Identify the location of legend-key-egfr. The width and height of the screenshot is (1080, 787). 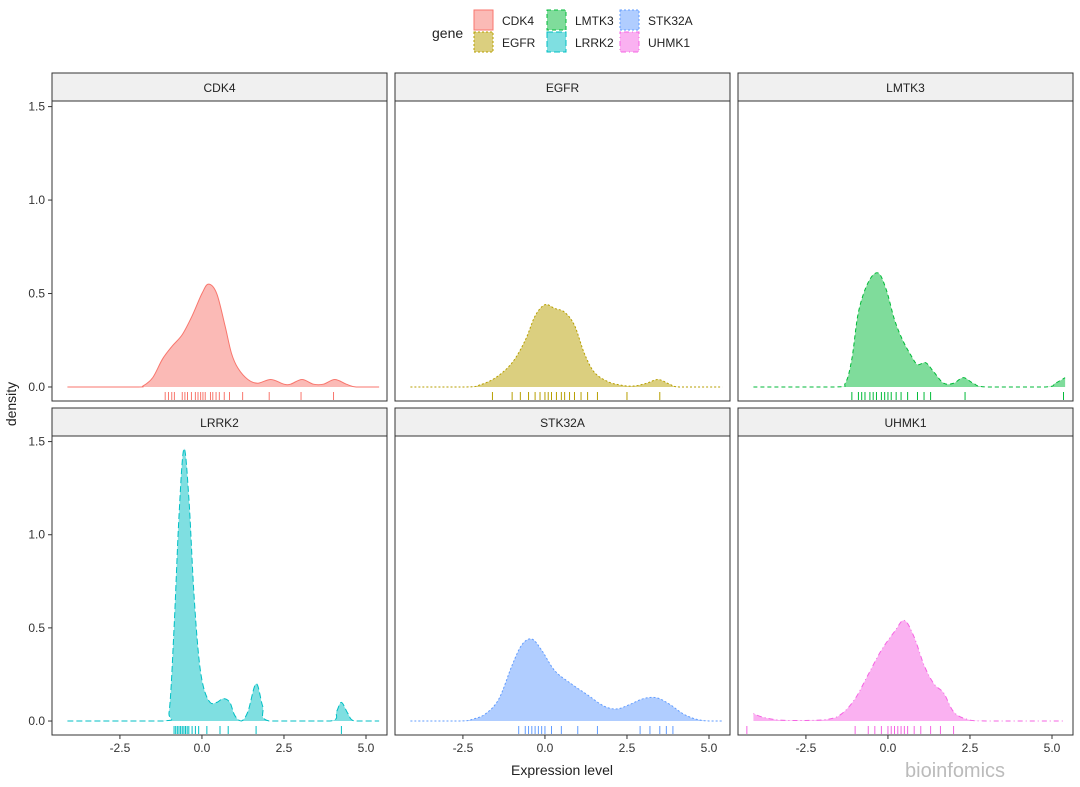
(483, 42).